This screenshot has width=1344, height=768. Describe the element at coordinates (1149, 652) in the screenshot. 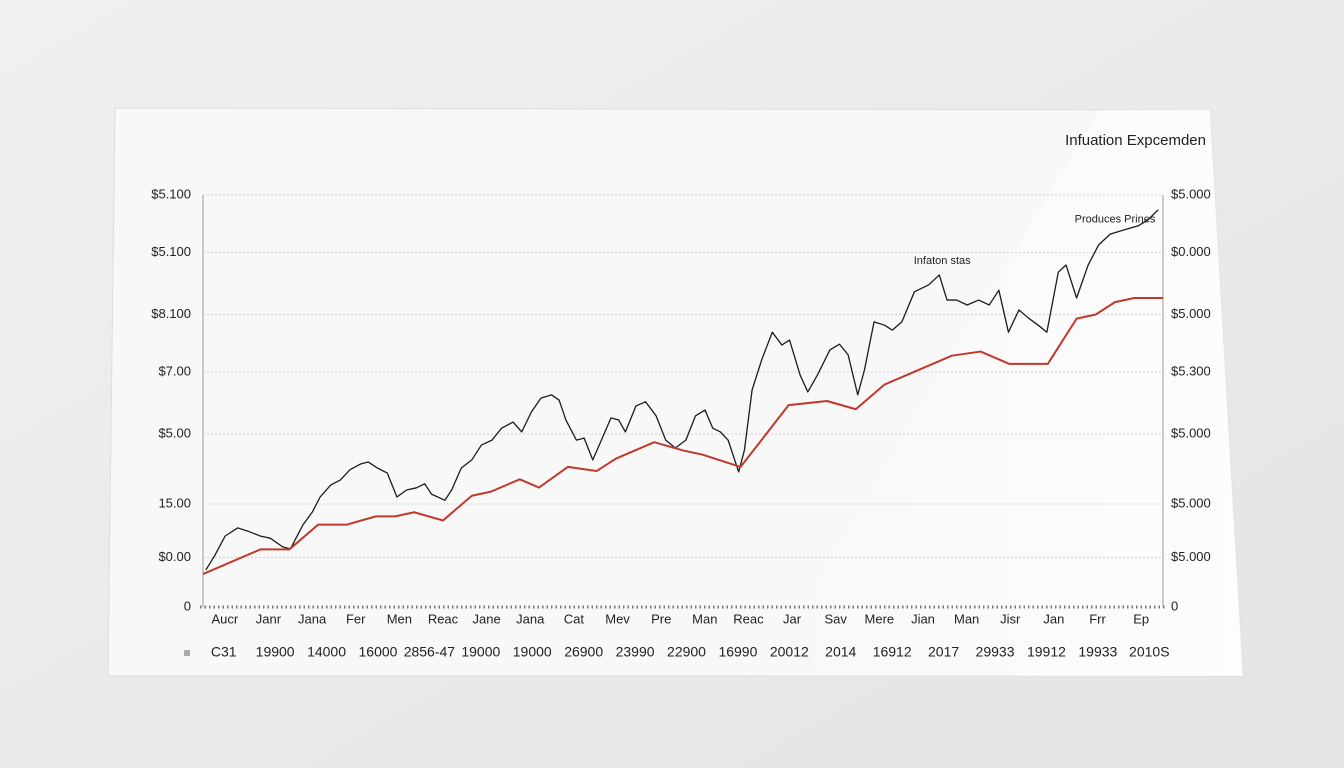

I see `footer-label: 2010S` at that location.